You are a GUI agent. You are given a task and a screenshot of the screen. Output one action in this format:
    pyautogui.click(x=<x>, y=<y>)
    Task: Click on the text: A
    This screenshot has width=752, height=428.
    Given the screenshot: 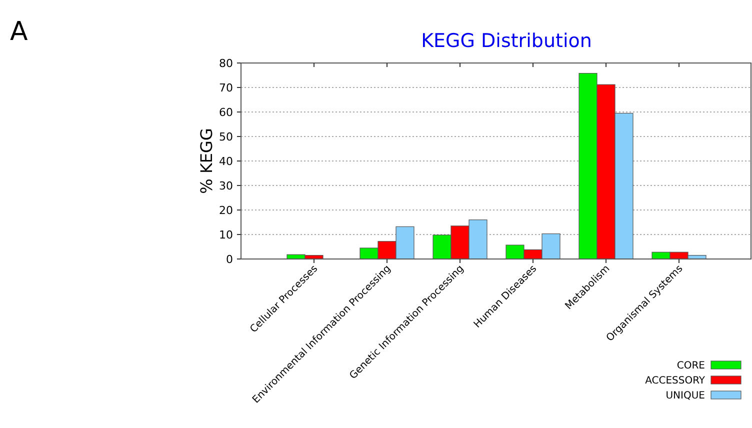 What is the action you would take?
    pyautogui.click(x=19, y=32)
    